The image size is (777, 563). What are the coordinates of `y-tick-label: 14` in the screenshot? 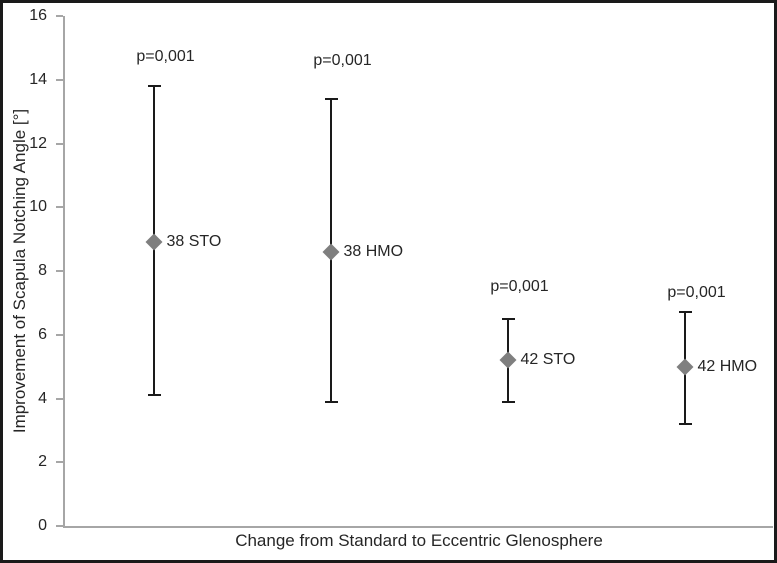 It's located at (38, 79).